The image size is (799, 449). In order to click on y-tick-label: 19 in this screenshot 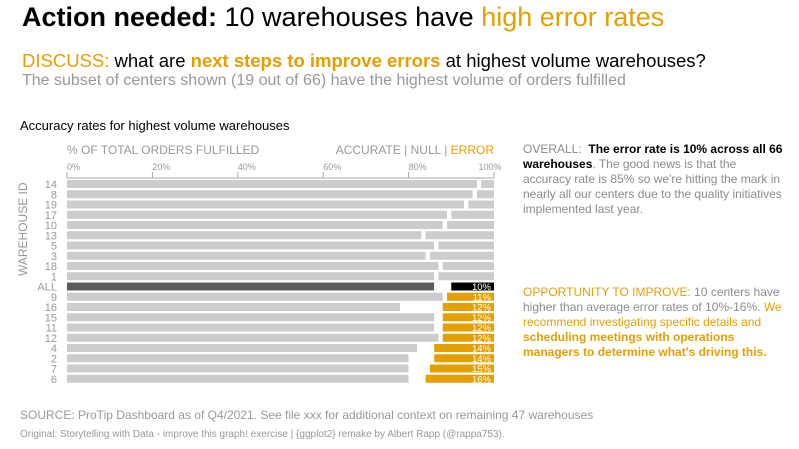, I will do `click(51, 206)`.